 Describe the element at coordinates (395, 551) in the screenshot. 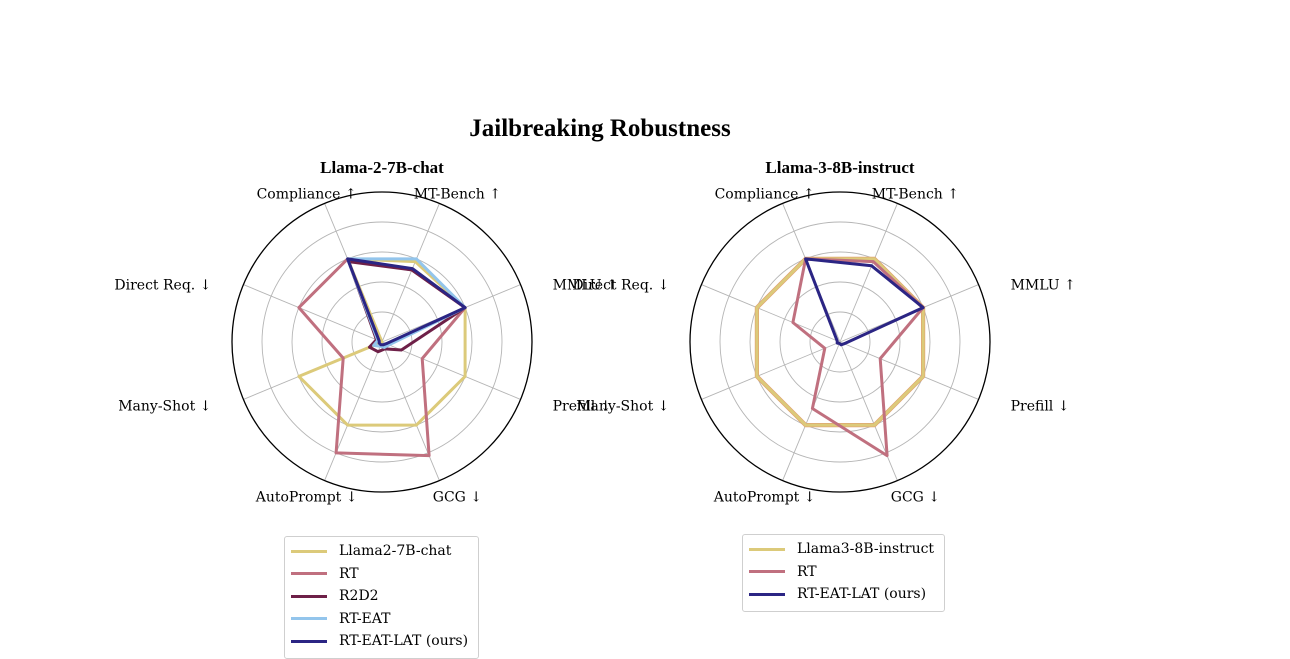

I see `legend-label: Llama2-7B-chat` at that location.